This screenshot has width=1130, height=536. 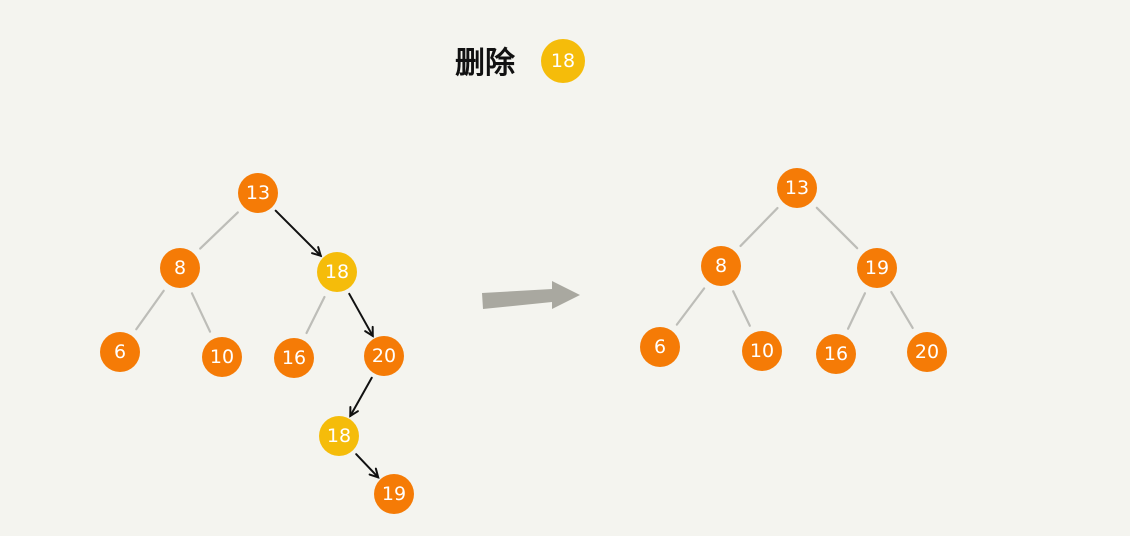 I want to click on title-target-node-label: 18, so click(x=563, y=61).